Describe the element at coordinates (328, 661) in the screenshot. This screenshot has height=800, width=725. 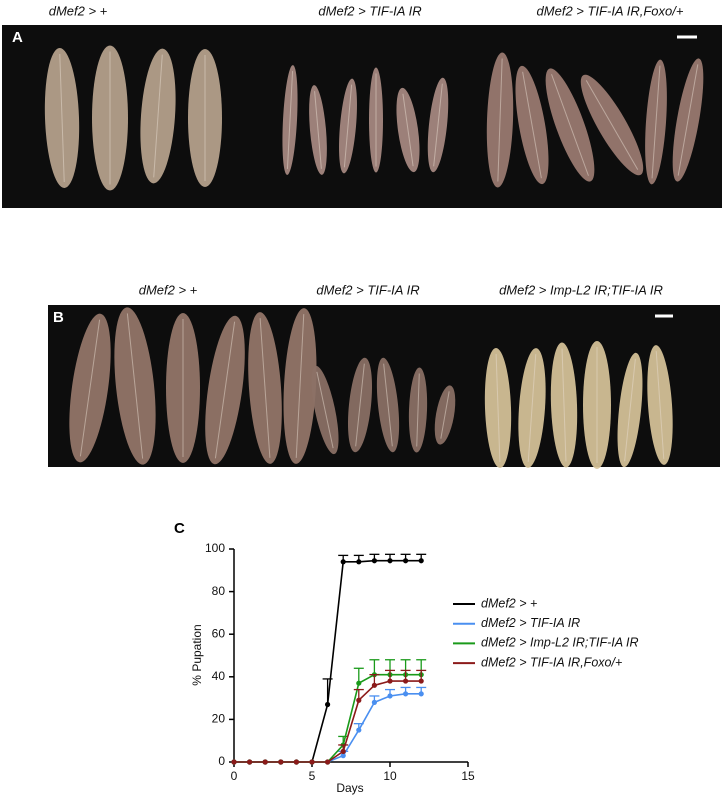
I see `series-line` at that location.